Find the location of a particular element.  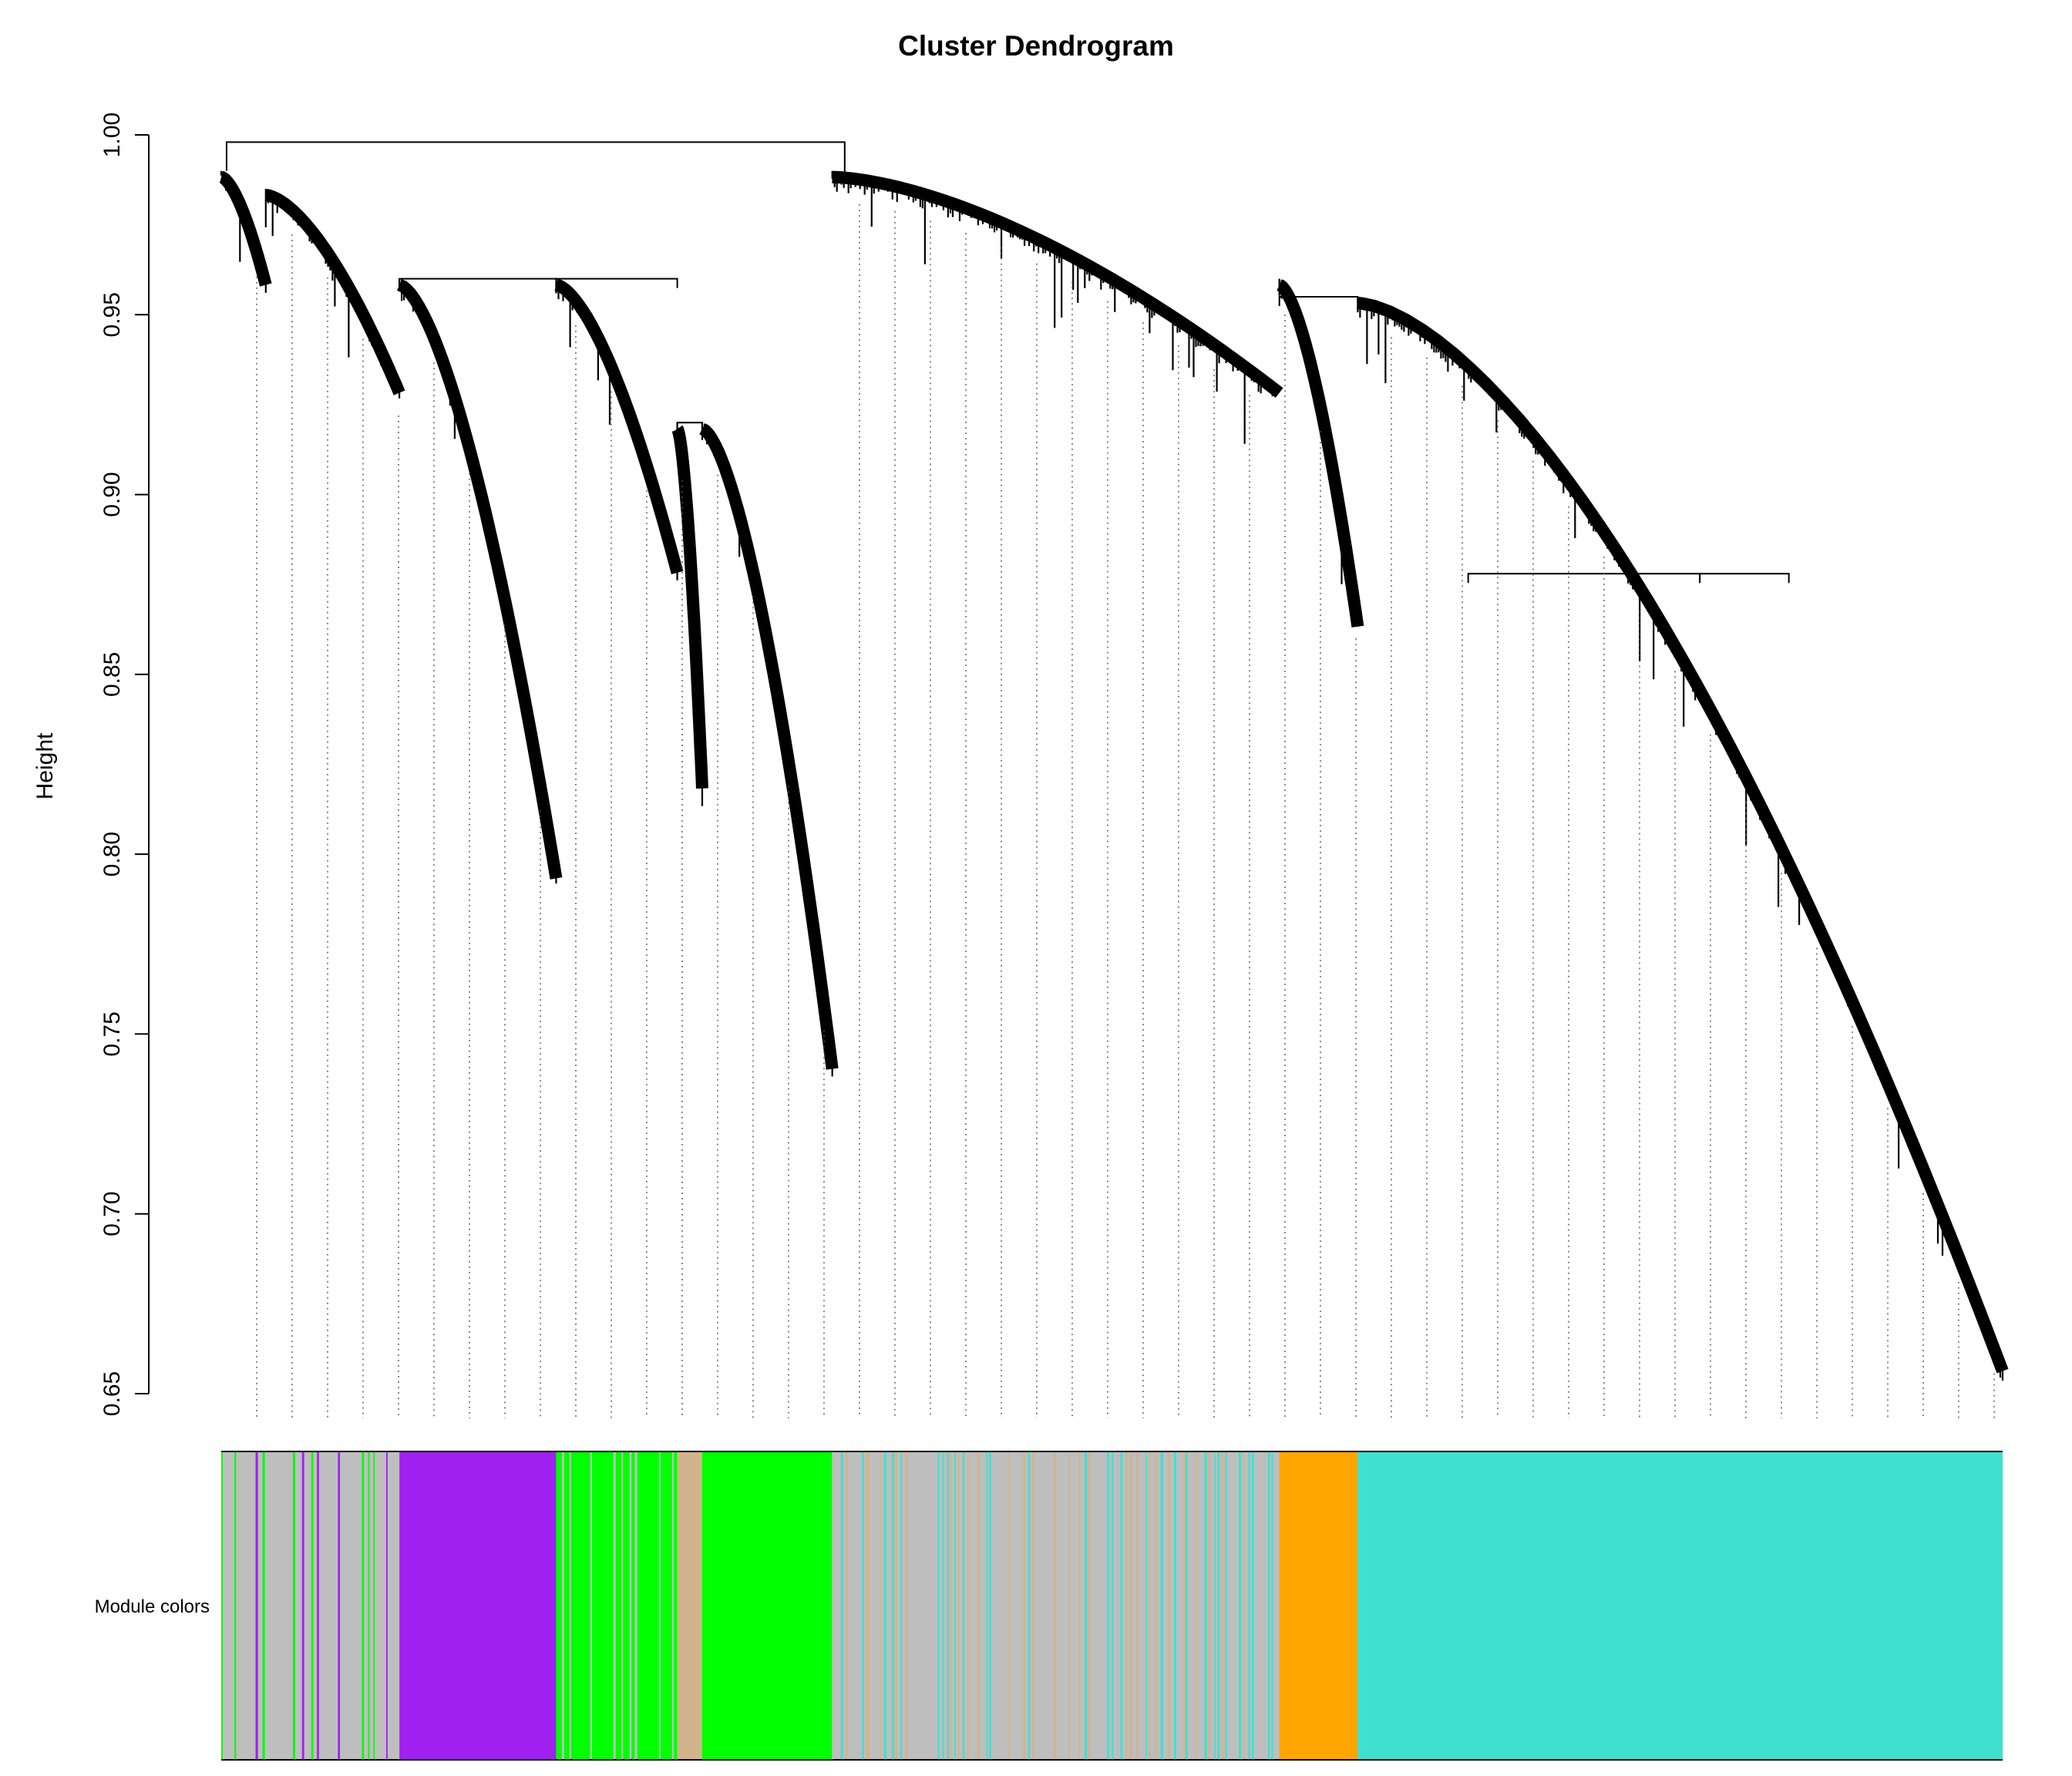

chart-title: Cluster Dendrogram is located at coordinates (1036, 46).